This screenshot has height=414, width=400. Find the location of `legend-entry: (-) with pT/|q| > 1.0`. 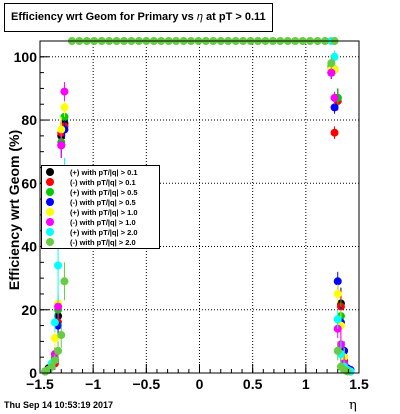

legend-entry: (-) with pT/|q| > 1.0 is located at coordinates (91, 222).